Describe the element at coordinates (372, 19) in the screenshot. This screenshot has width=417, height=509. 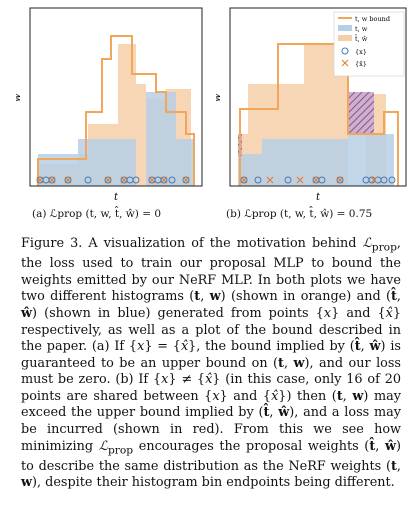
I see `legend-label-bound: t, w bound` at that location.